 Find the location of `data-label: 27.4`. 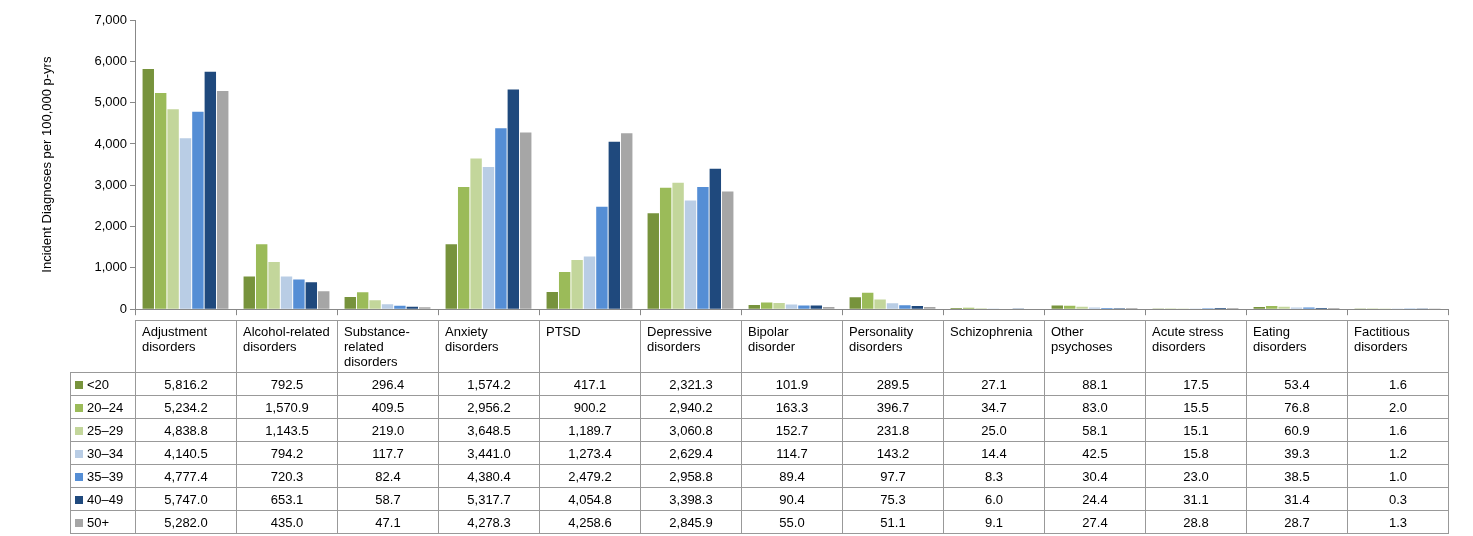

data-label: 27.4 is located at coordinates (1095, 522).